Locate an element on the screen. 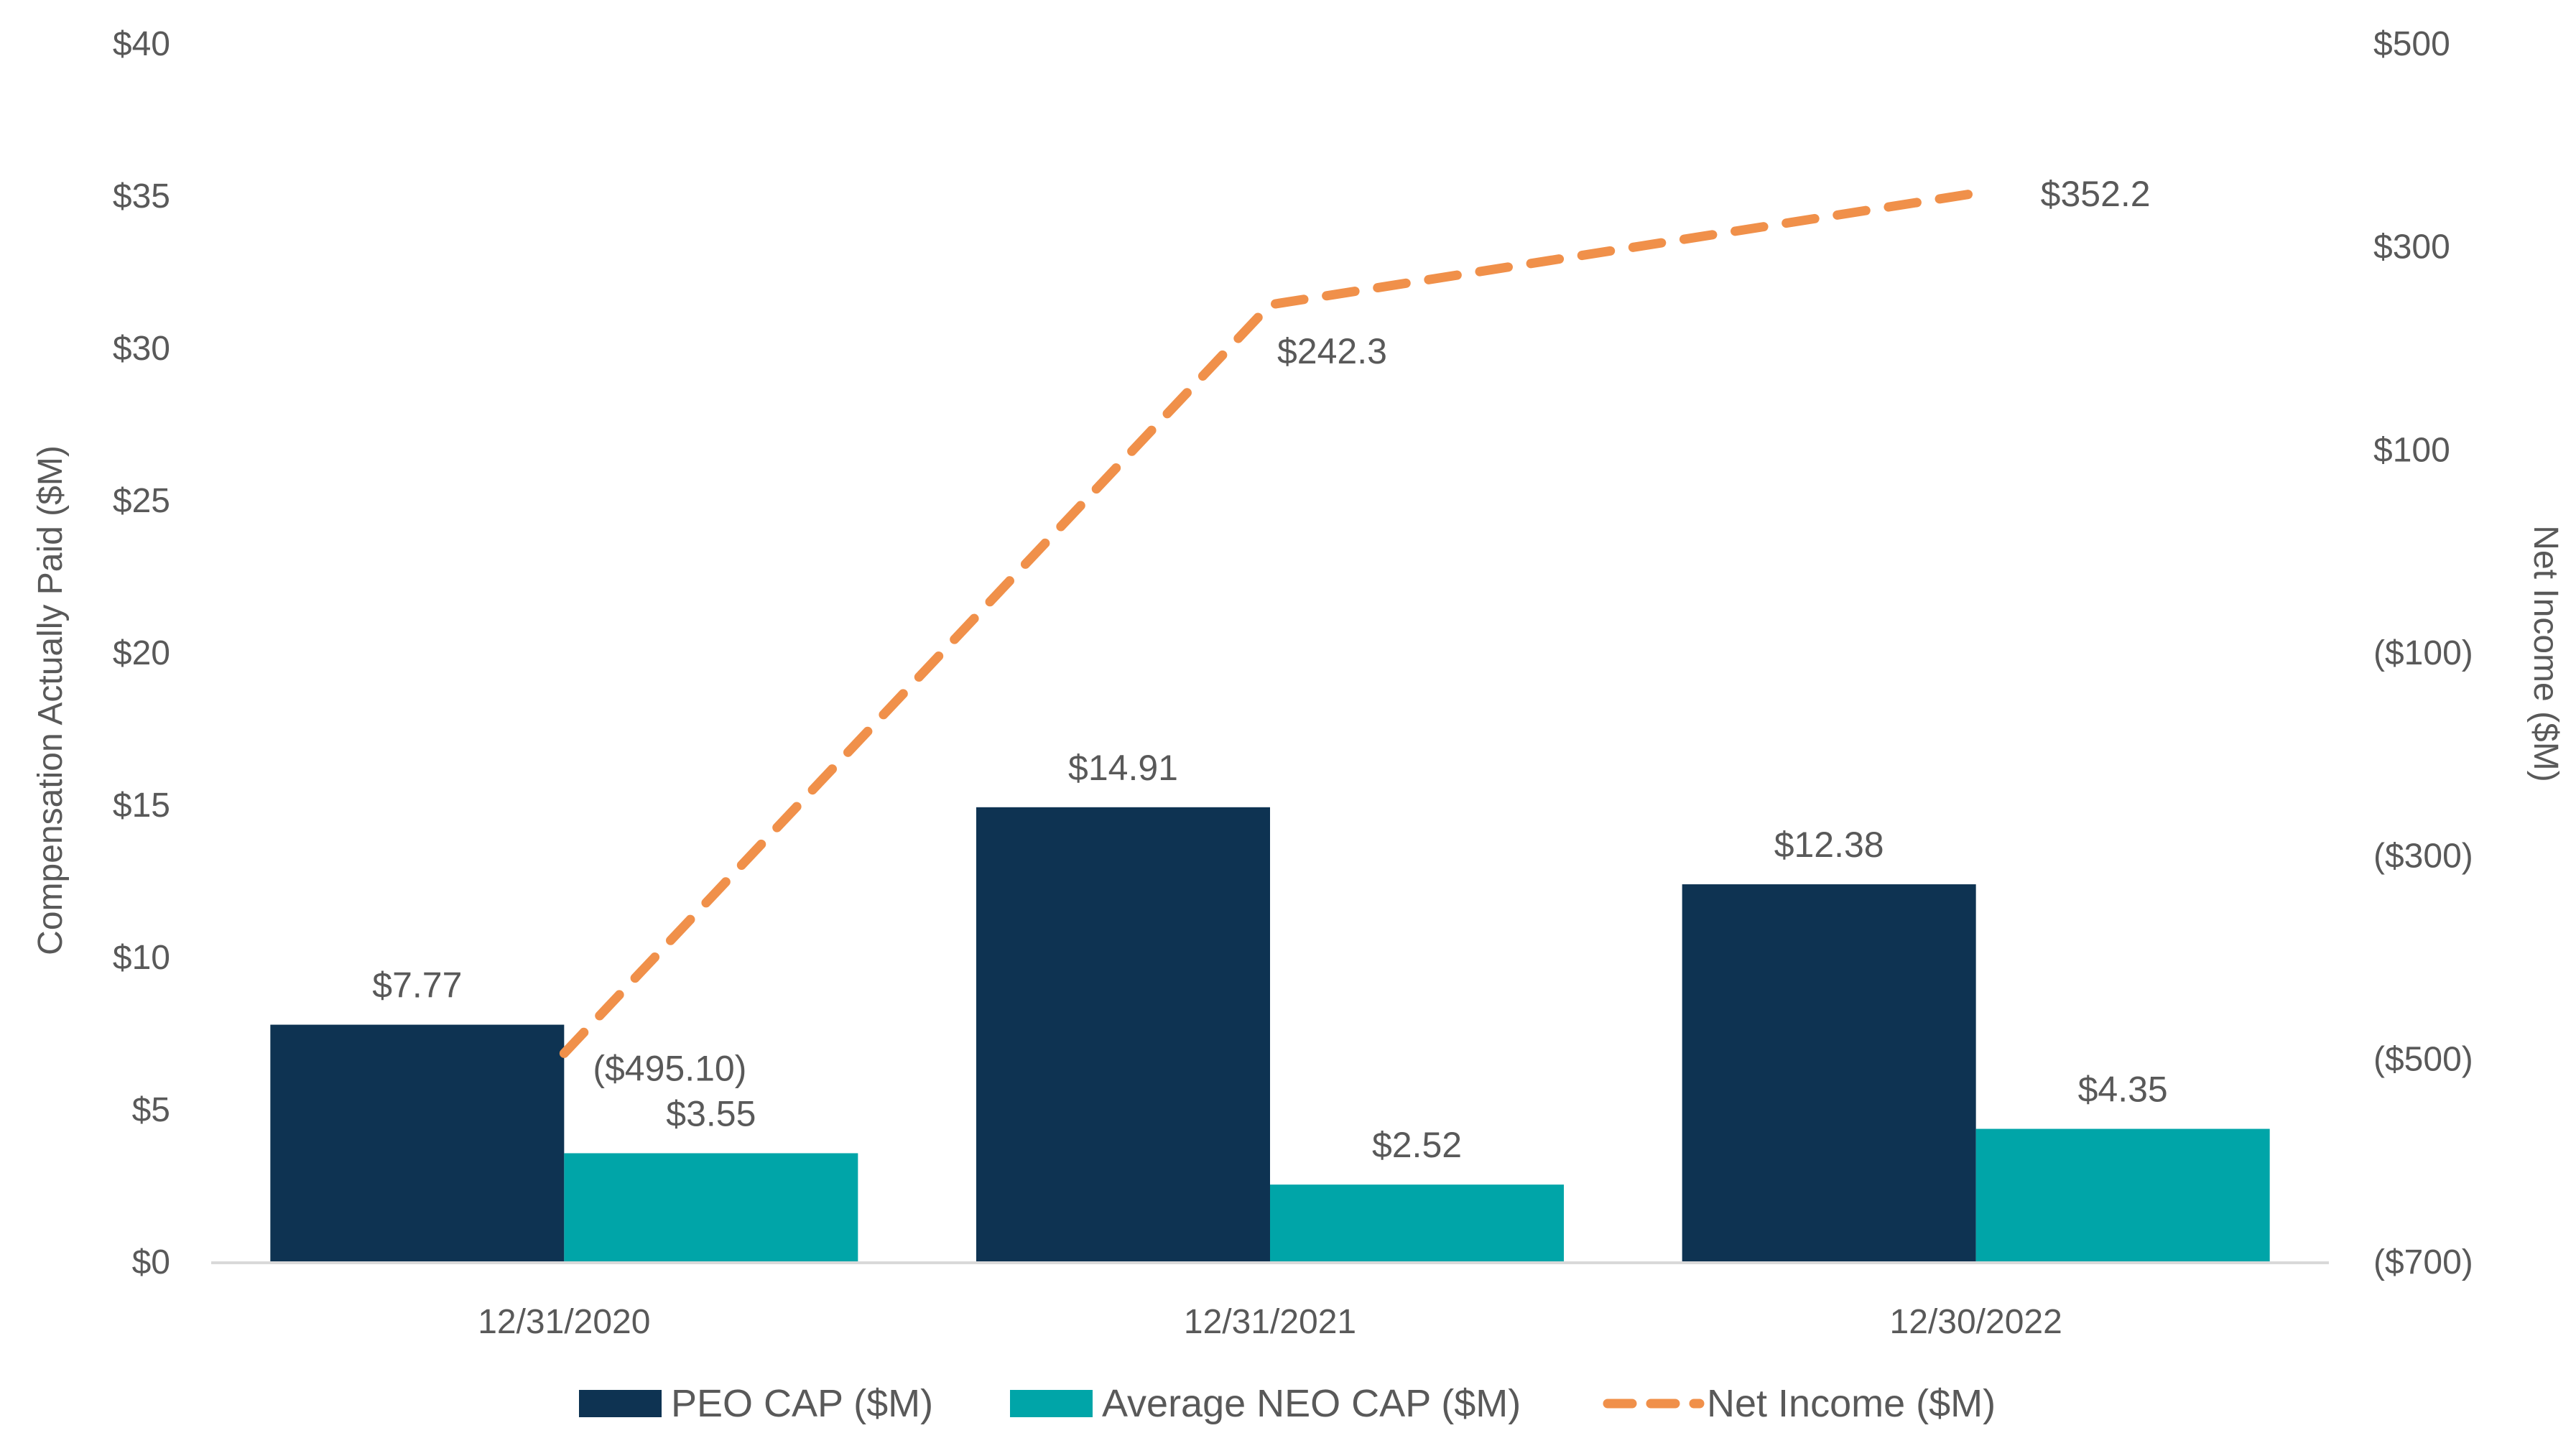  y-axis-label: Compensation Actually Paid ($M) is located at coordinates (51, 700).